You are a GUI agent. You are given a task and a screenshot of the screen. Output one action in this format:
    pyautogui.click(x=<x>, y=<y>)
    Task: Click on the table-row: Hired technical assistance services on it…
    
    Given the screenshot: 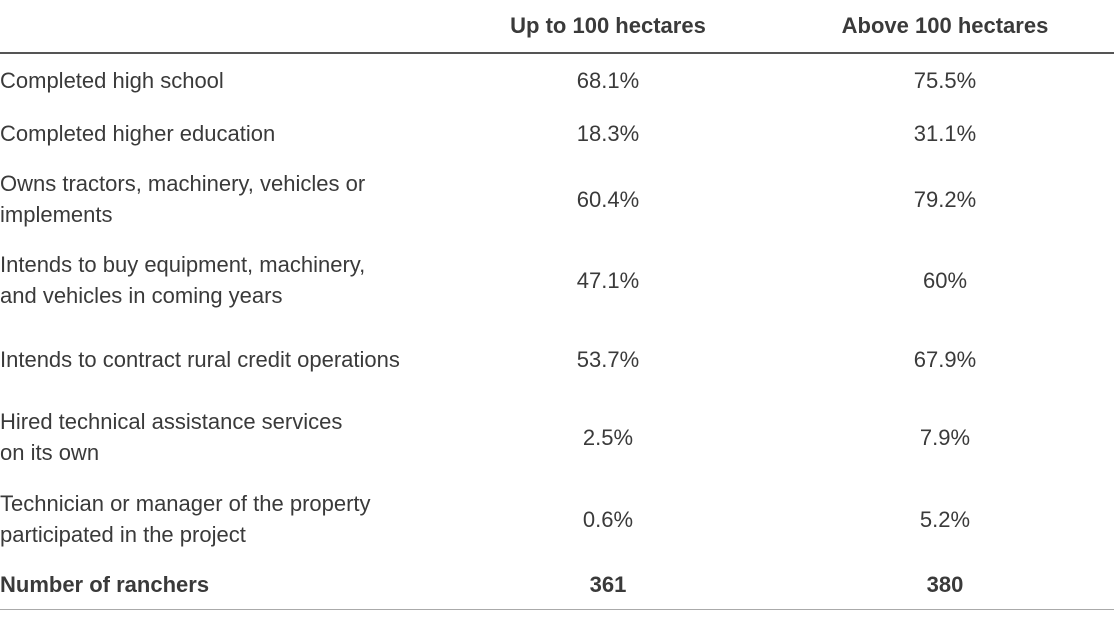 What is the action you would take?
    pyautogui.click(x=557, y=437)
    